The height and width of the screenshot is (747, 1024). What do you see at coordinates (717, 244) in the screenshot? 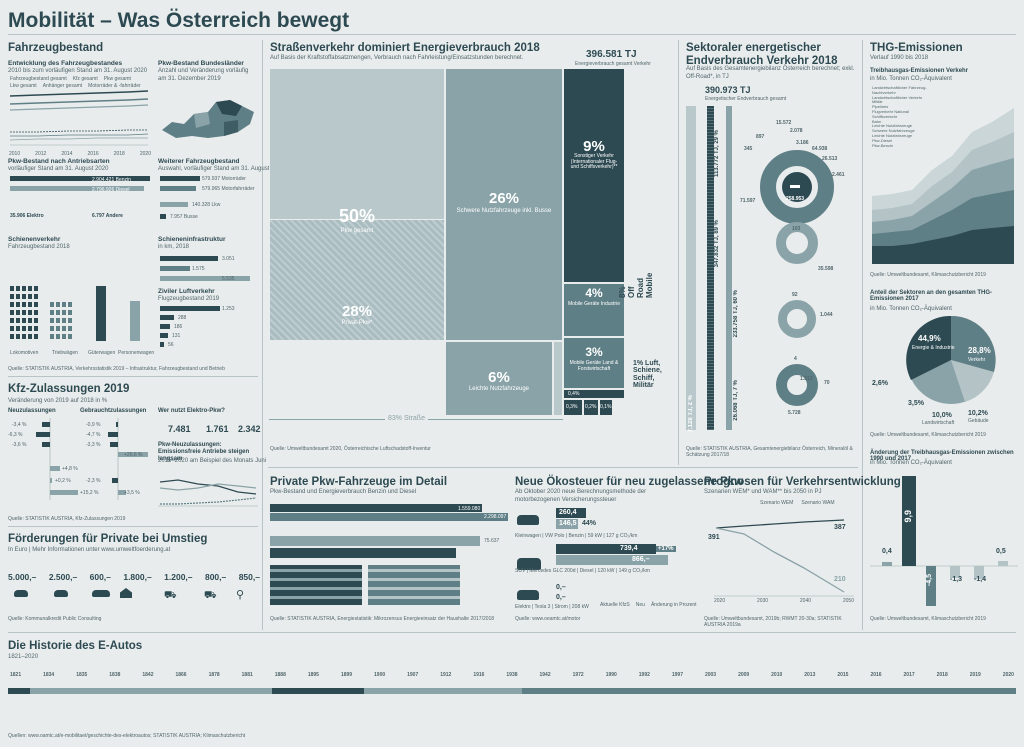
I see `sektor-bar-label-2: 347.832 TJ, 89 %` at bounding box center [717, 244].